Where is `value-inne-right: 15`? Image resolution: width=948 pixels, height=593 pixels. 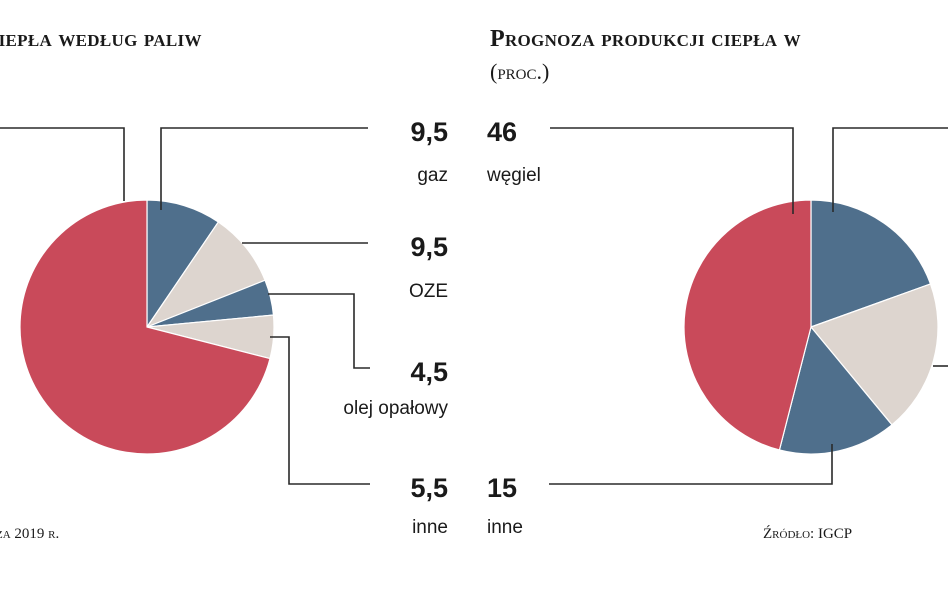 value-inne-right: 15 is located at coordinates (502, 488).